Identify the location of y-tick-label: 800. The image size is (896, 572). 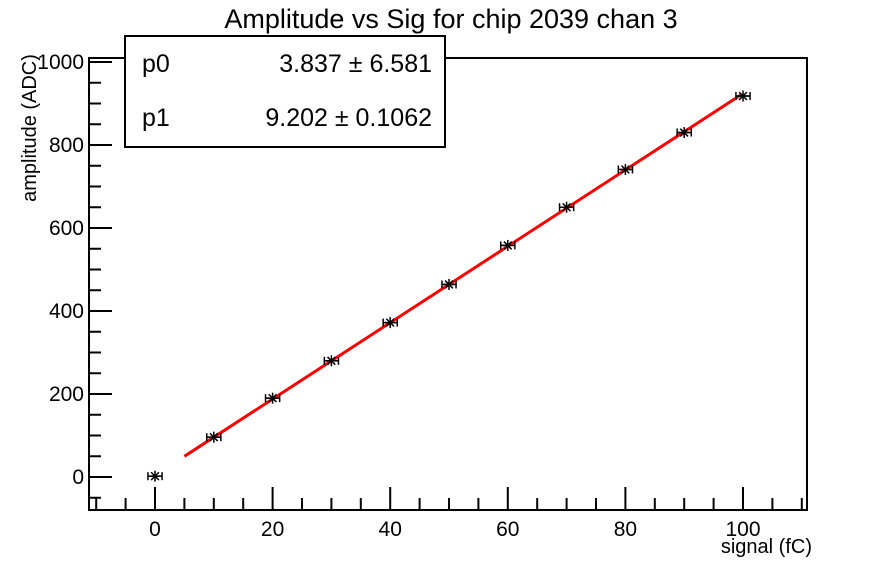
(66, 145).